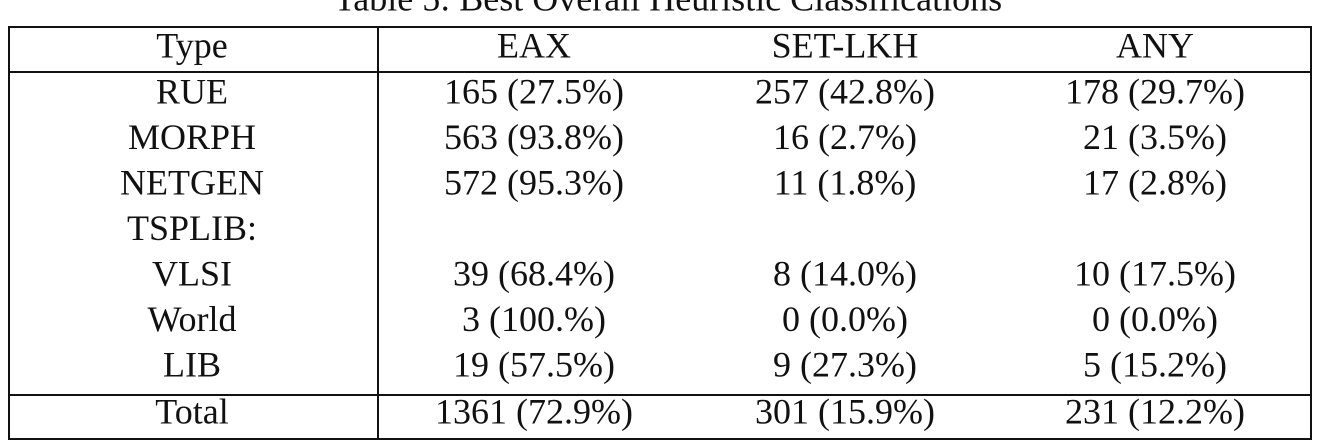 The height and width of the screenshot is (443, 1332). What do you see at coordinates (1155, 45) in the screenshot?
I see `header-cell: ANY` at bounding box center [1155, 45].